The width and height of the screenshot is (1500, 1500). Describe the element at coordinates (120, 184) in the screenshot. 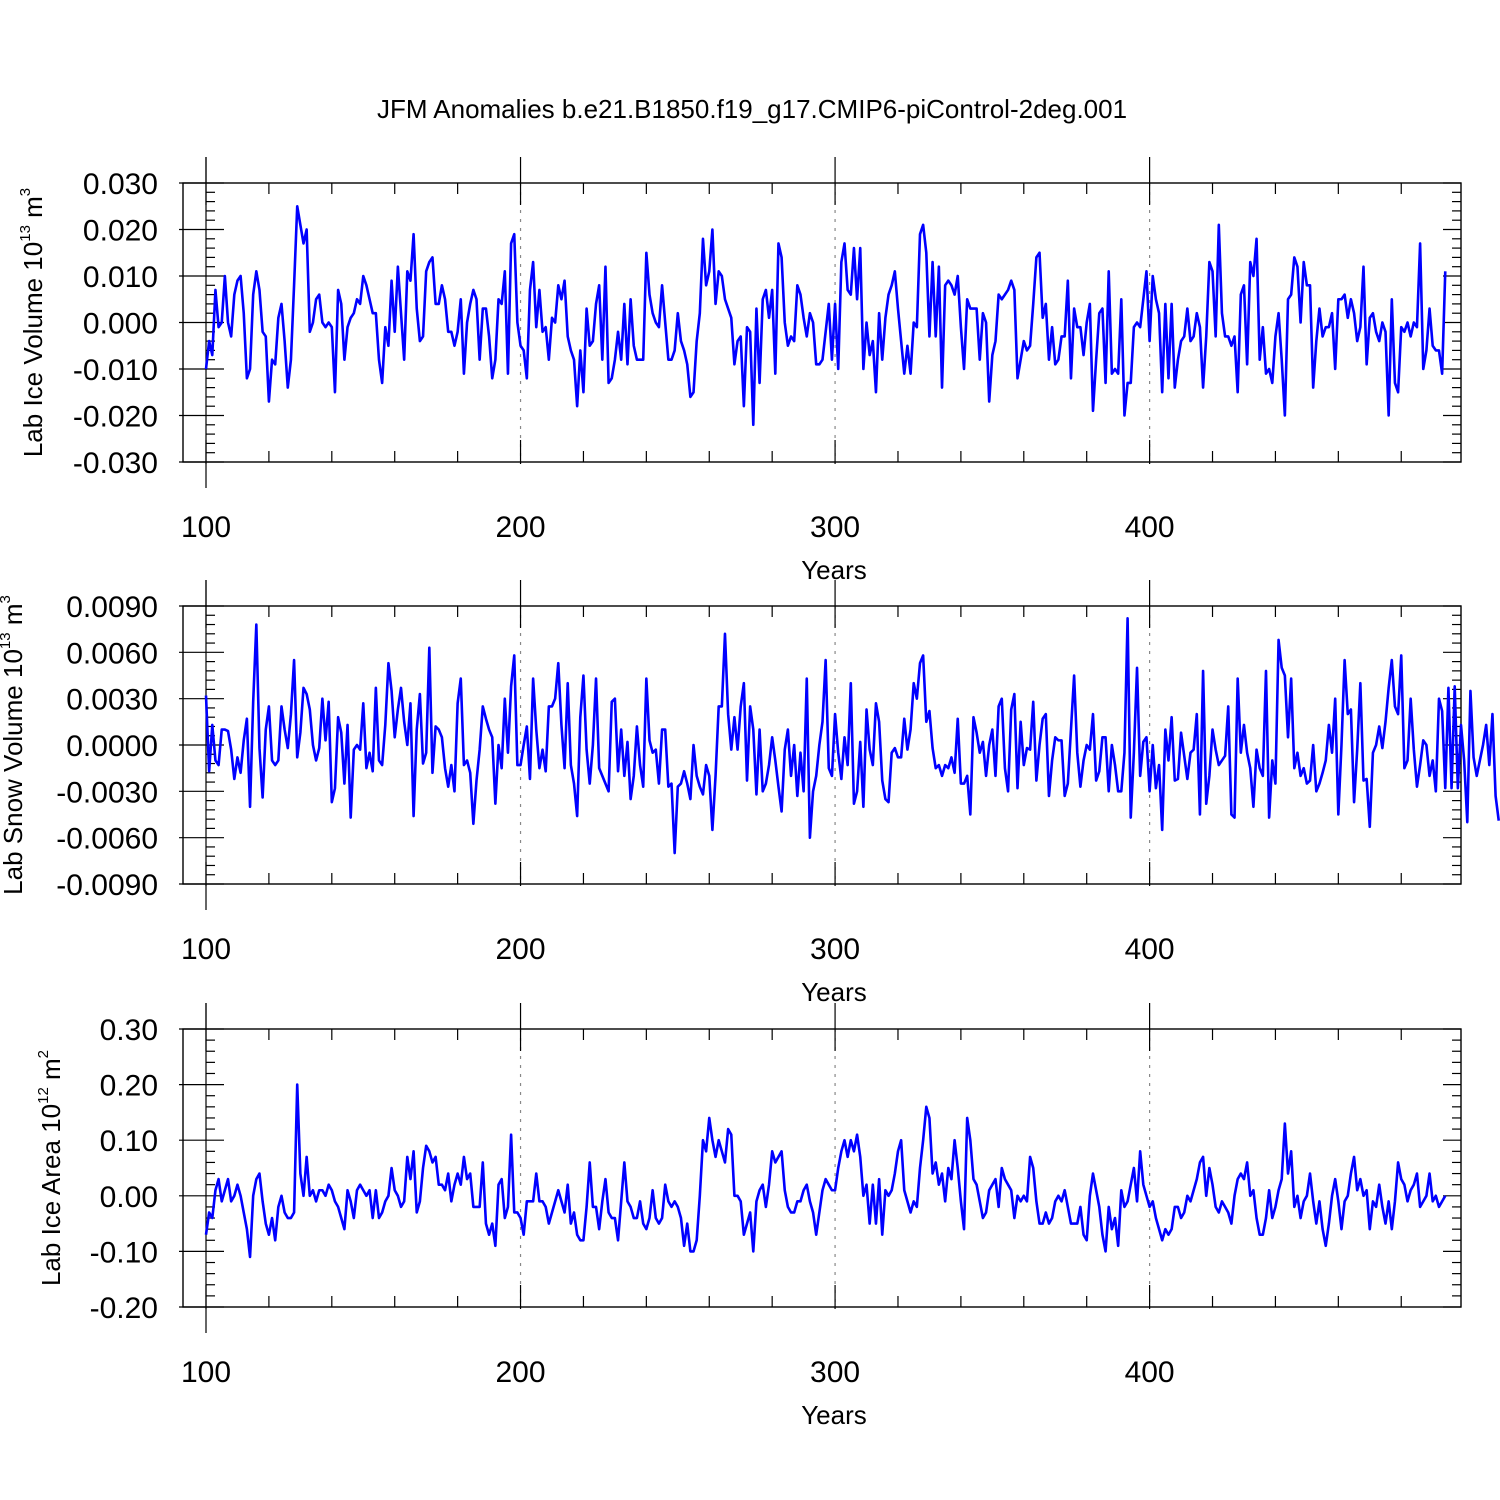

I see `y-tick-label: 0.030` at that location.